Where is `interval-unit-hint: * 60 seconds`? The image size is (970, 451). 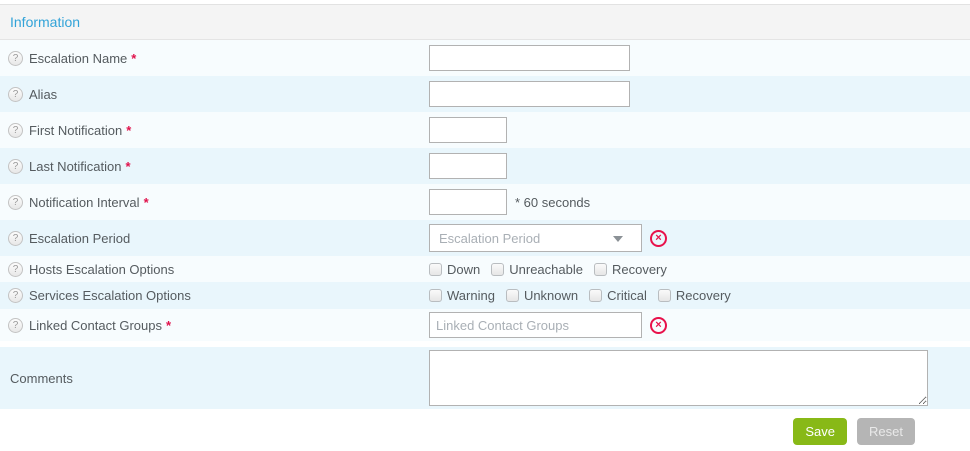 interval-unit-hint: * 60 seconds is located at coordinates (553, 202).